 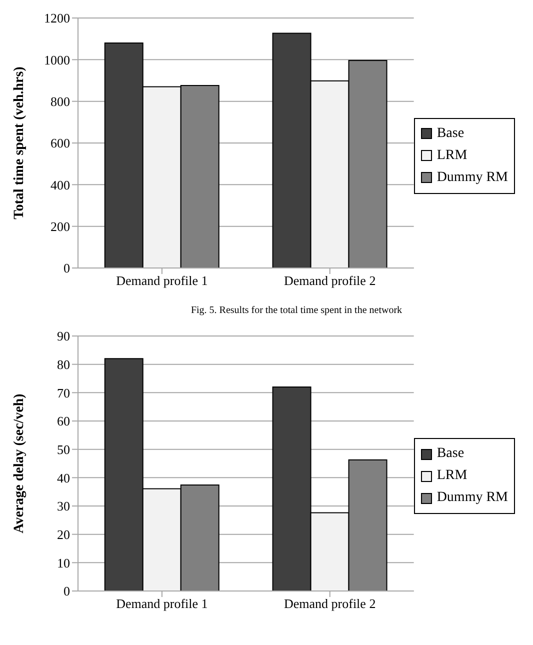 I want to click on y-tick-label: 80, so click(x=63, y=364).